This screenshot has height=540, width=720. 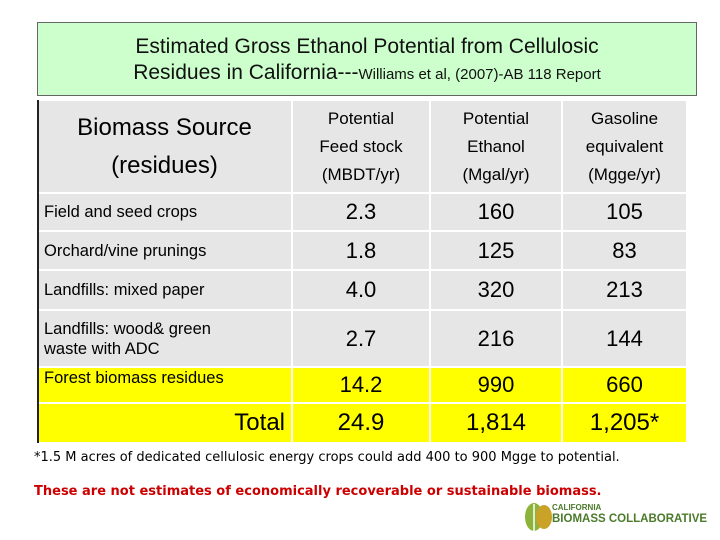 What do you see at coordinates (164, 423) in the screenshot?
I see `table-cell: Total` at bounding box center [164, 423].